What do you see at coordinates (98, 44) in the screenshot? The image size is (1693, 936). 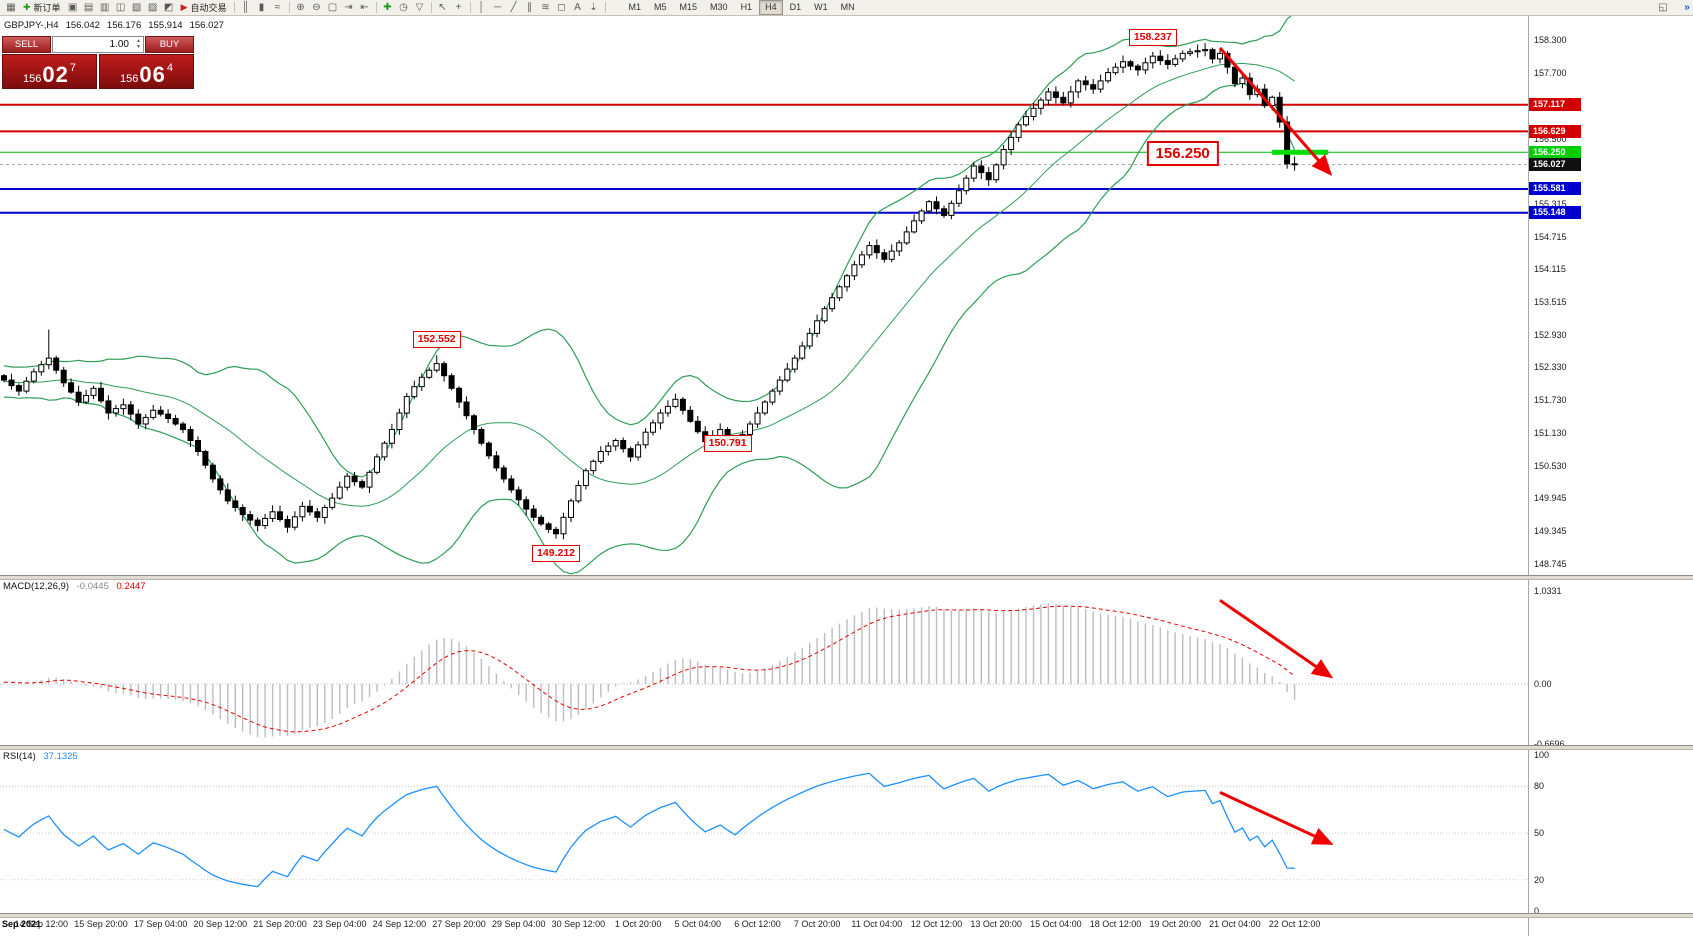 I see `volume-input: 1.00 ▲ ▼` at bounding box center [98, 44].